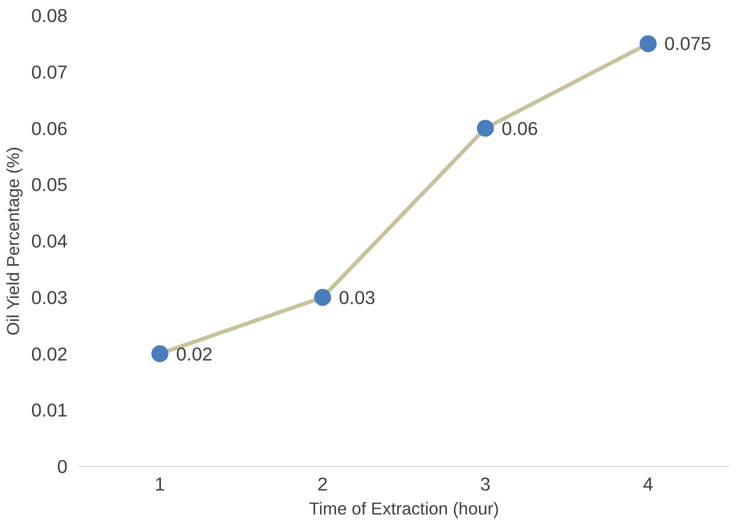 Image resolution: width=739 pixels, height=521 pixels. Describe the element at coordinates (49, 185) in the screenshot. I see `y-tick-label: 0.05` at that location.